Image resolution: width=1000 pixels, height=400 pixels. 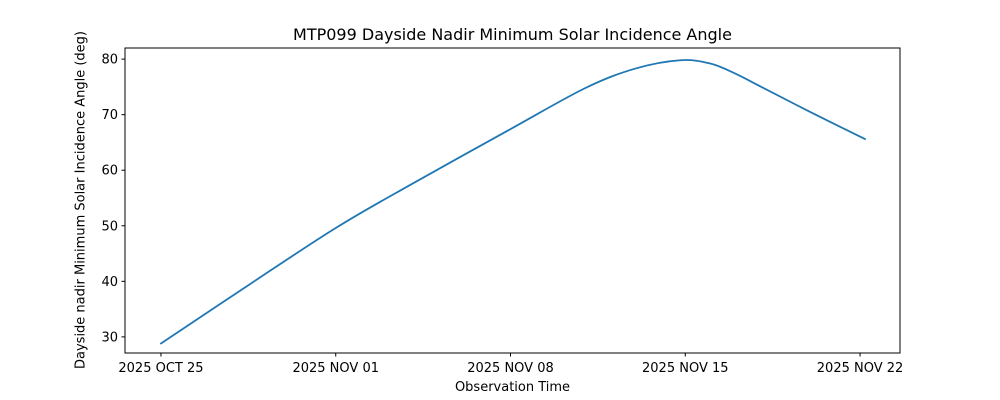 I want to click on y-tick-label: 60, so click(x=109, y=171).